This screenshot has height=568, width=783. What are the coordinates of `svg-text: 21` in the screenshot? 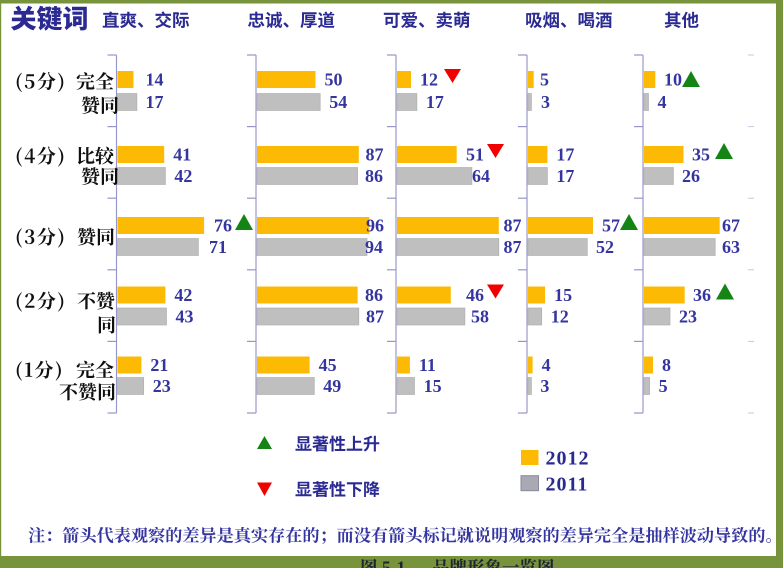 It's located at (159, 365).